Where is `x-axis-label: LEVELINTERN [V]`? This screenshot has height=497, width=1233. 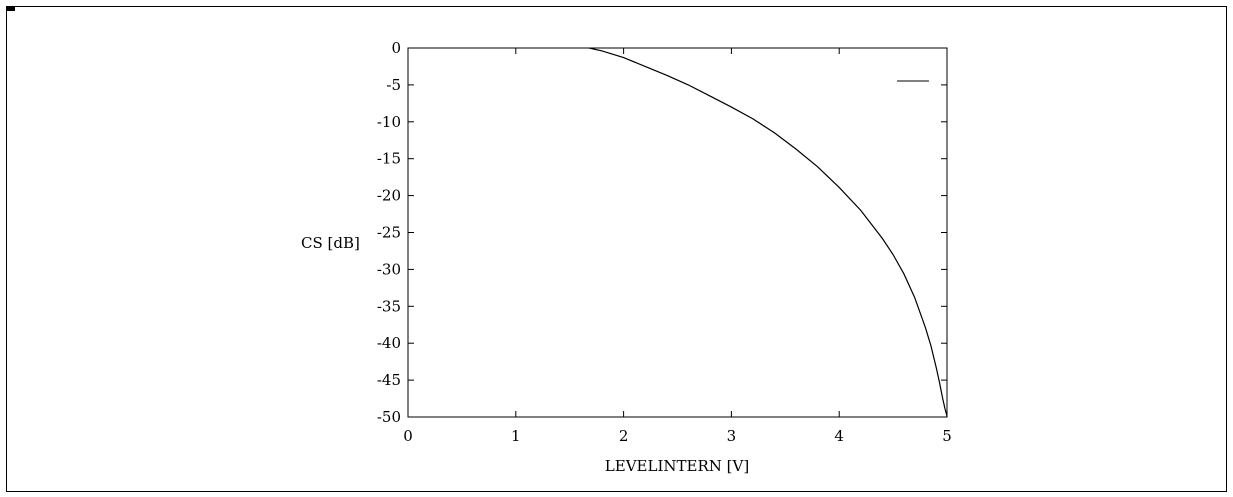 x-axis-label: LEVELINTERN [V] is located at coordinates (677, 466).